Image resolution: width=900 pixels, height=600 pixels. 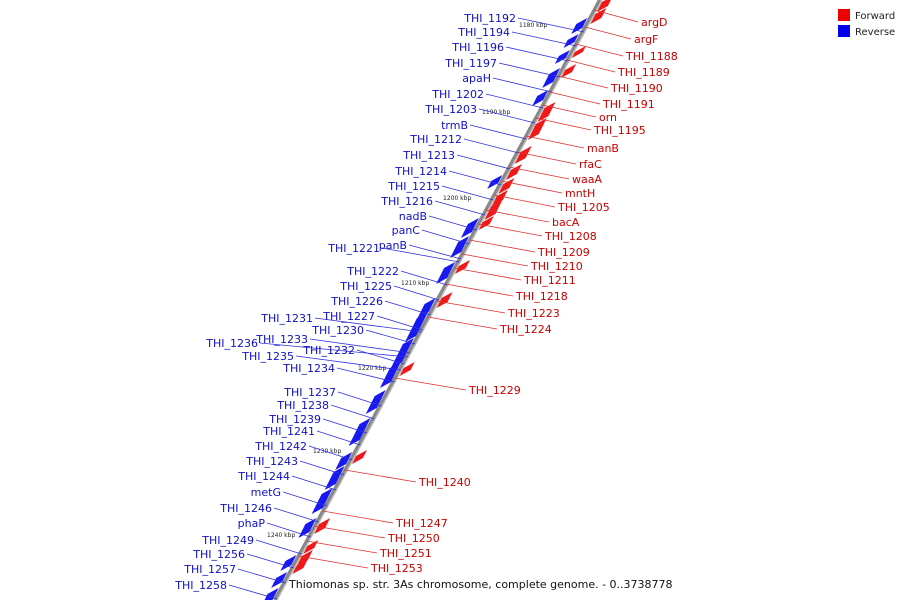 I want to click on gene-label: THI_1247, so click(x=421, y=523).